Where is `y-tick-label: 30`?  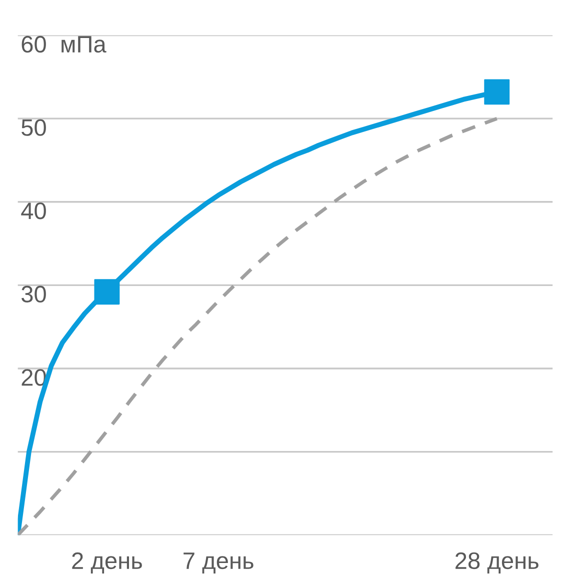 y-tick-label: 30 is located at coordinates (34, 294).